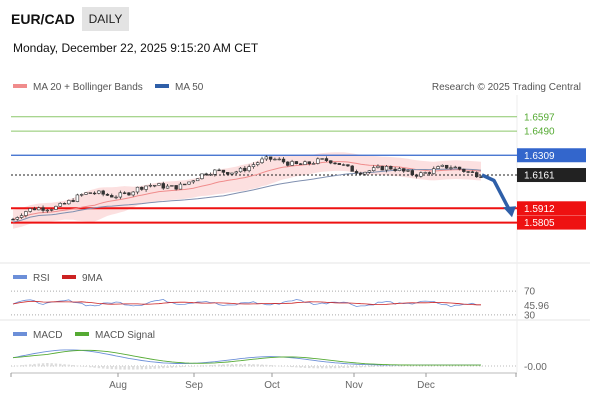 This screenshot has height=400, width=590. I want to click on period-badge: DAILY, so click(105, 19).